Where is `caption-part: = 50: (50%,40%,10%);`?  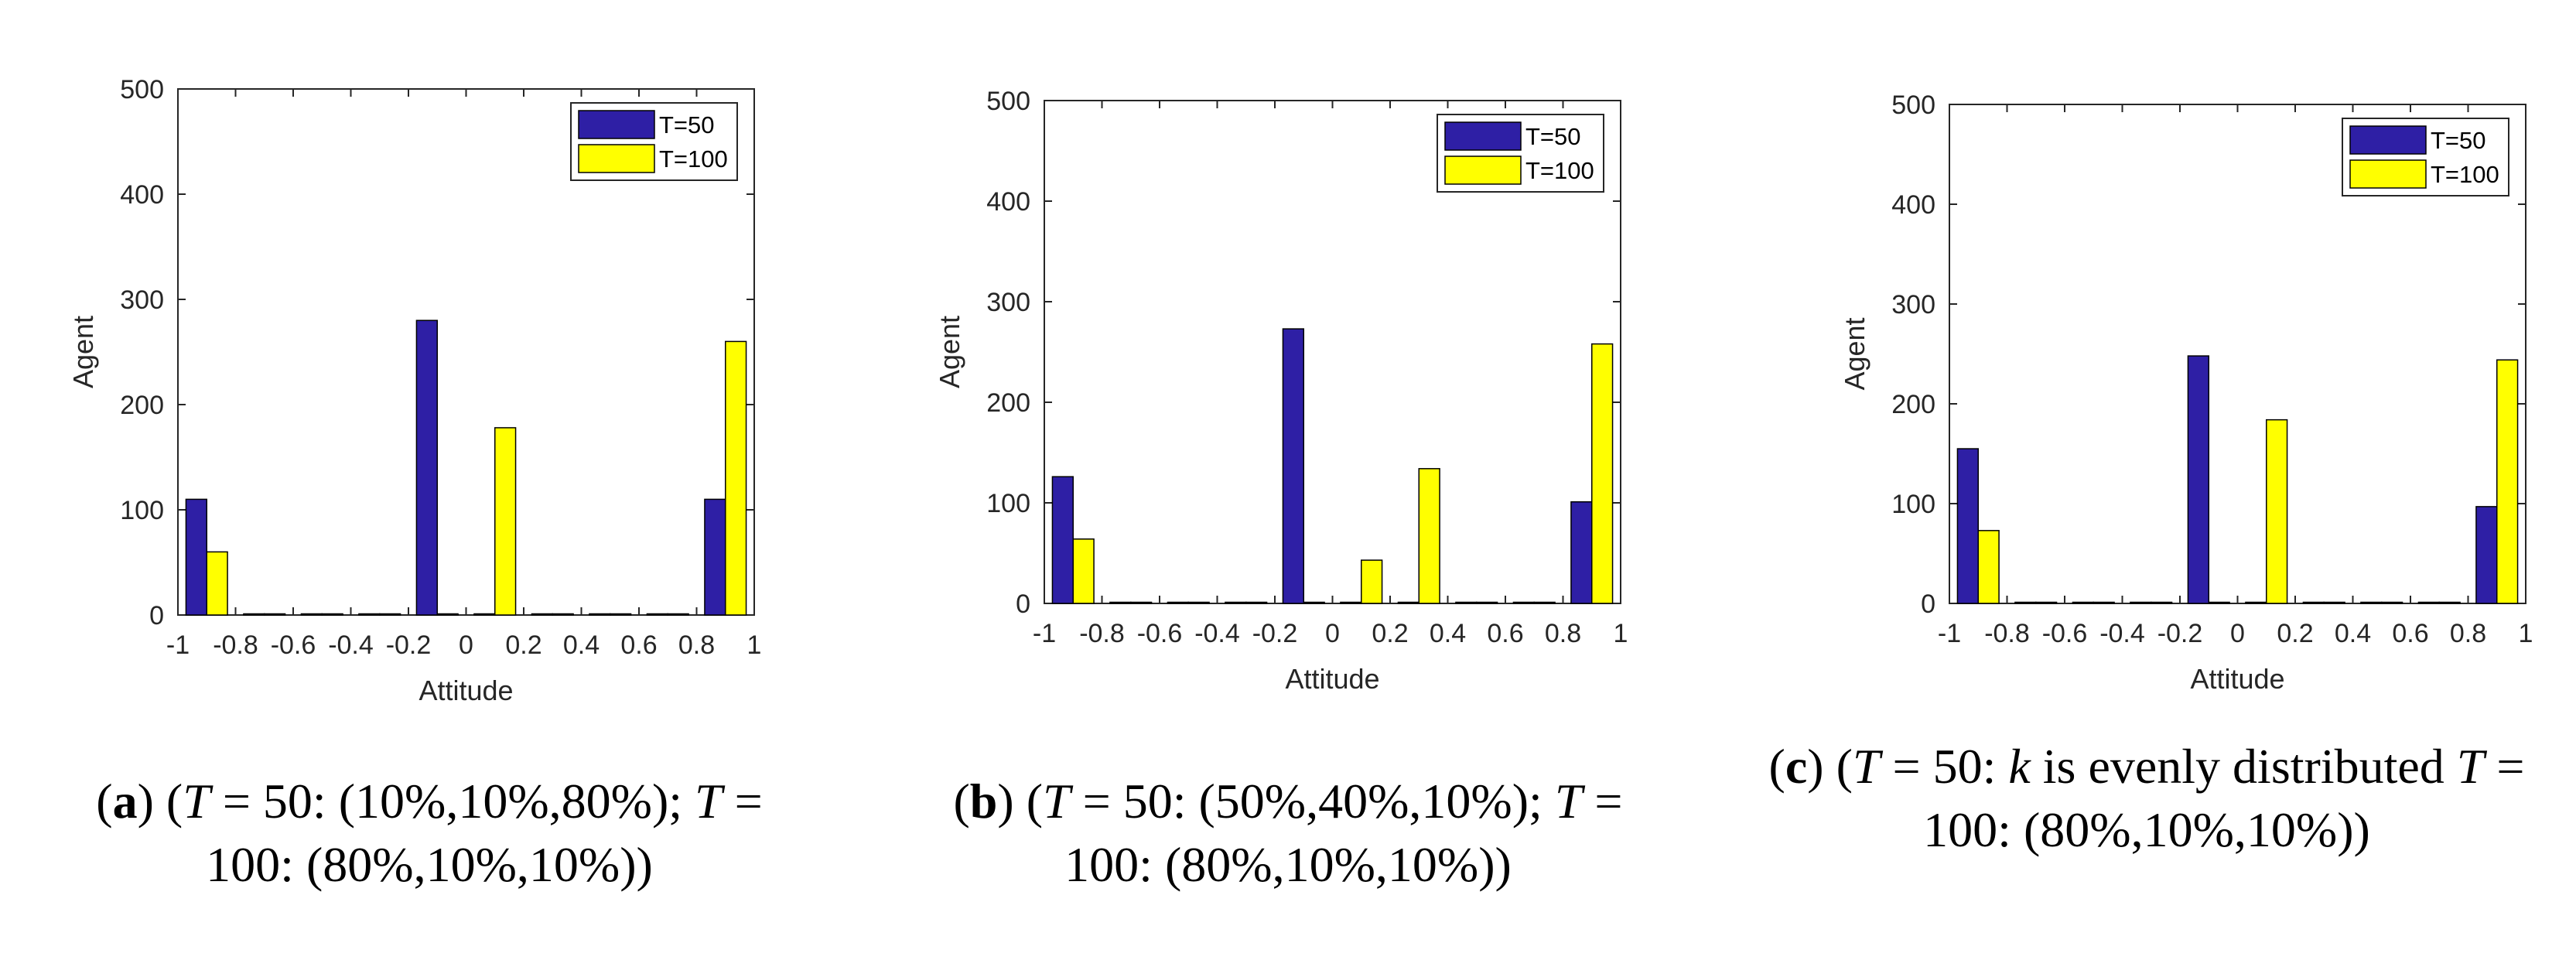 caption-part: = 50: (50%,40%,10%); is located at coordinates (1312, 801).